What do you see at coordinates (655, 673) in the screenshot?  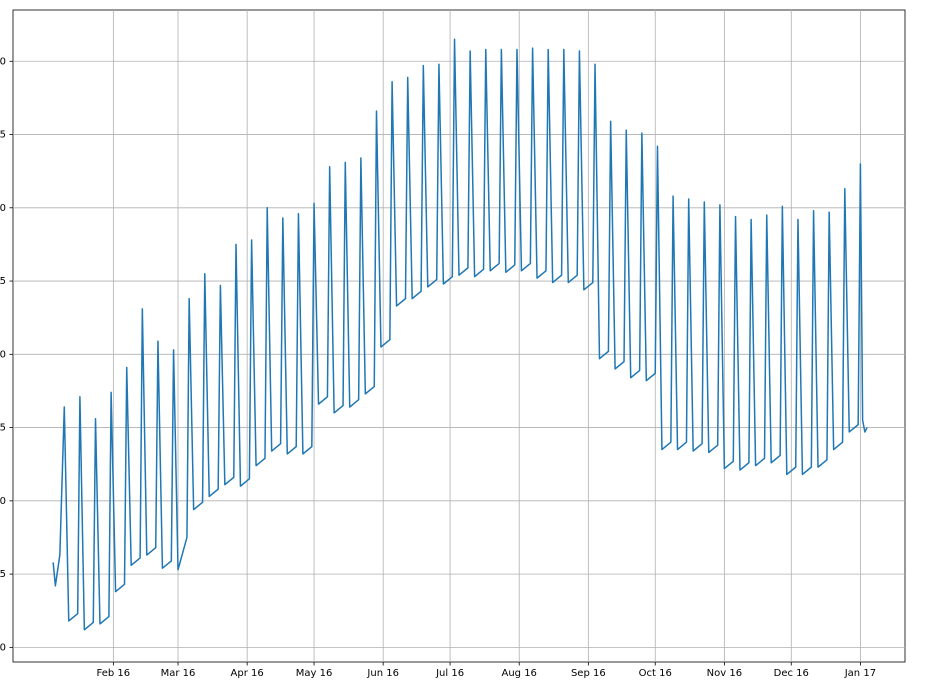 I see `x-tick-label: Oct 16` at bounding box center [655, 673].